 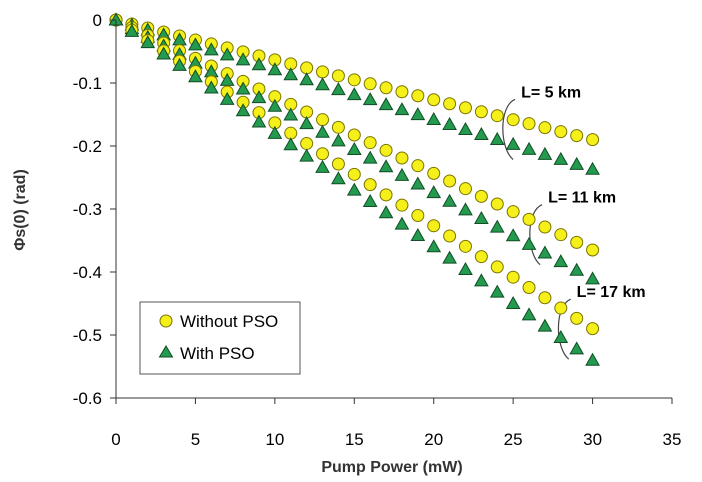 What do you see at coordinates (611, 292) in the screenshot?
I see `annotation-label: L= 17 km` at bounding box center [611, 292].